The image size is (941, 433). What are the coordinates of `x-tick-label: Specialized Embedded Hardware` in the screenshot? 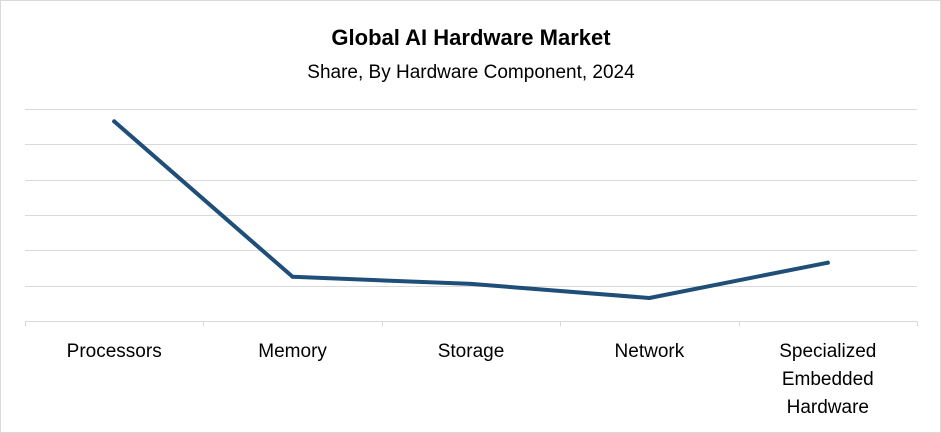 It's located at (827, 379).